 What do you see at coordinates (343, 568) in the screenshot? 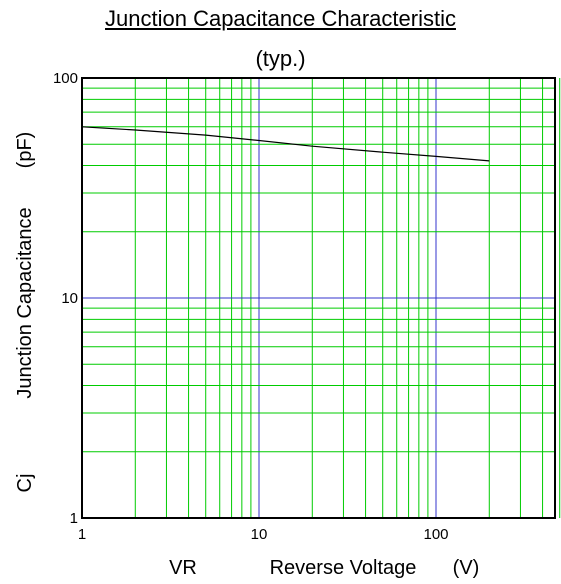
I see `x-axis-label: Reverse Voltage` at bounding box center [343, 568].